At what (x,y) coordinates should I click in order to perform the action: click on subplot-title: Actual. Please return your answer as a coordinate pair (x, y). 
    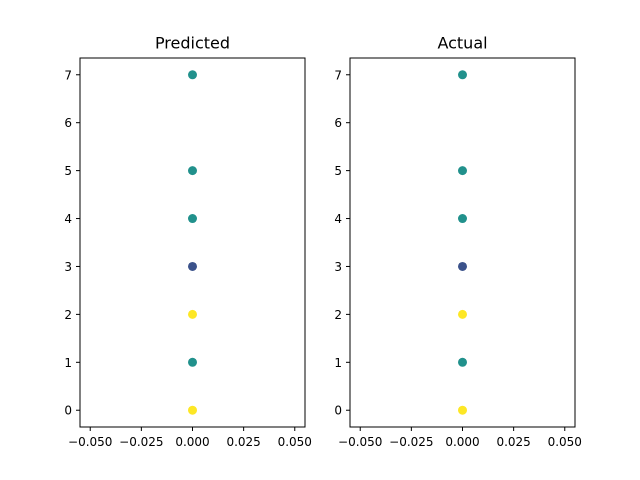
    Looking at the image, I should click on (462, 43).